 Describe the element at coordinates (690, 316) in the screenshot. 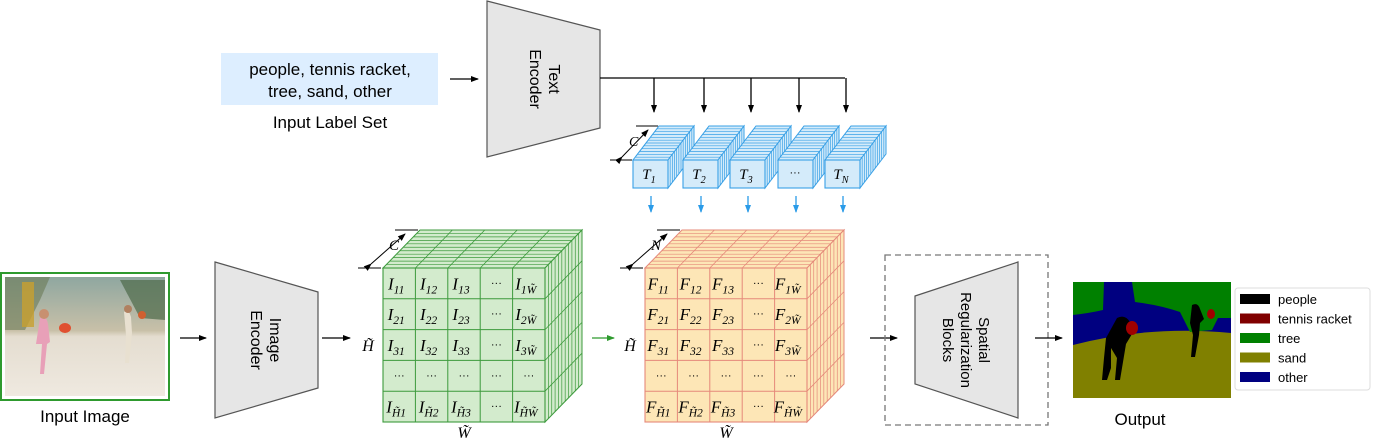

I see `feature-cell: F22` at that location.